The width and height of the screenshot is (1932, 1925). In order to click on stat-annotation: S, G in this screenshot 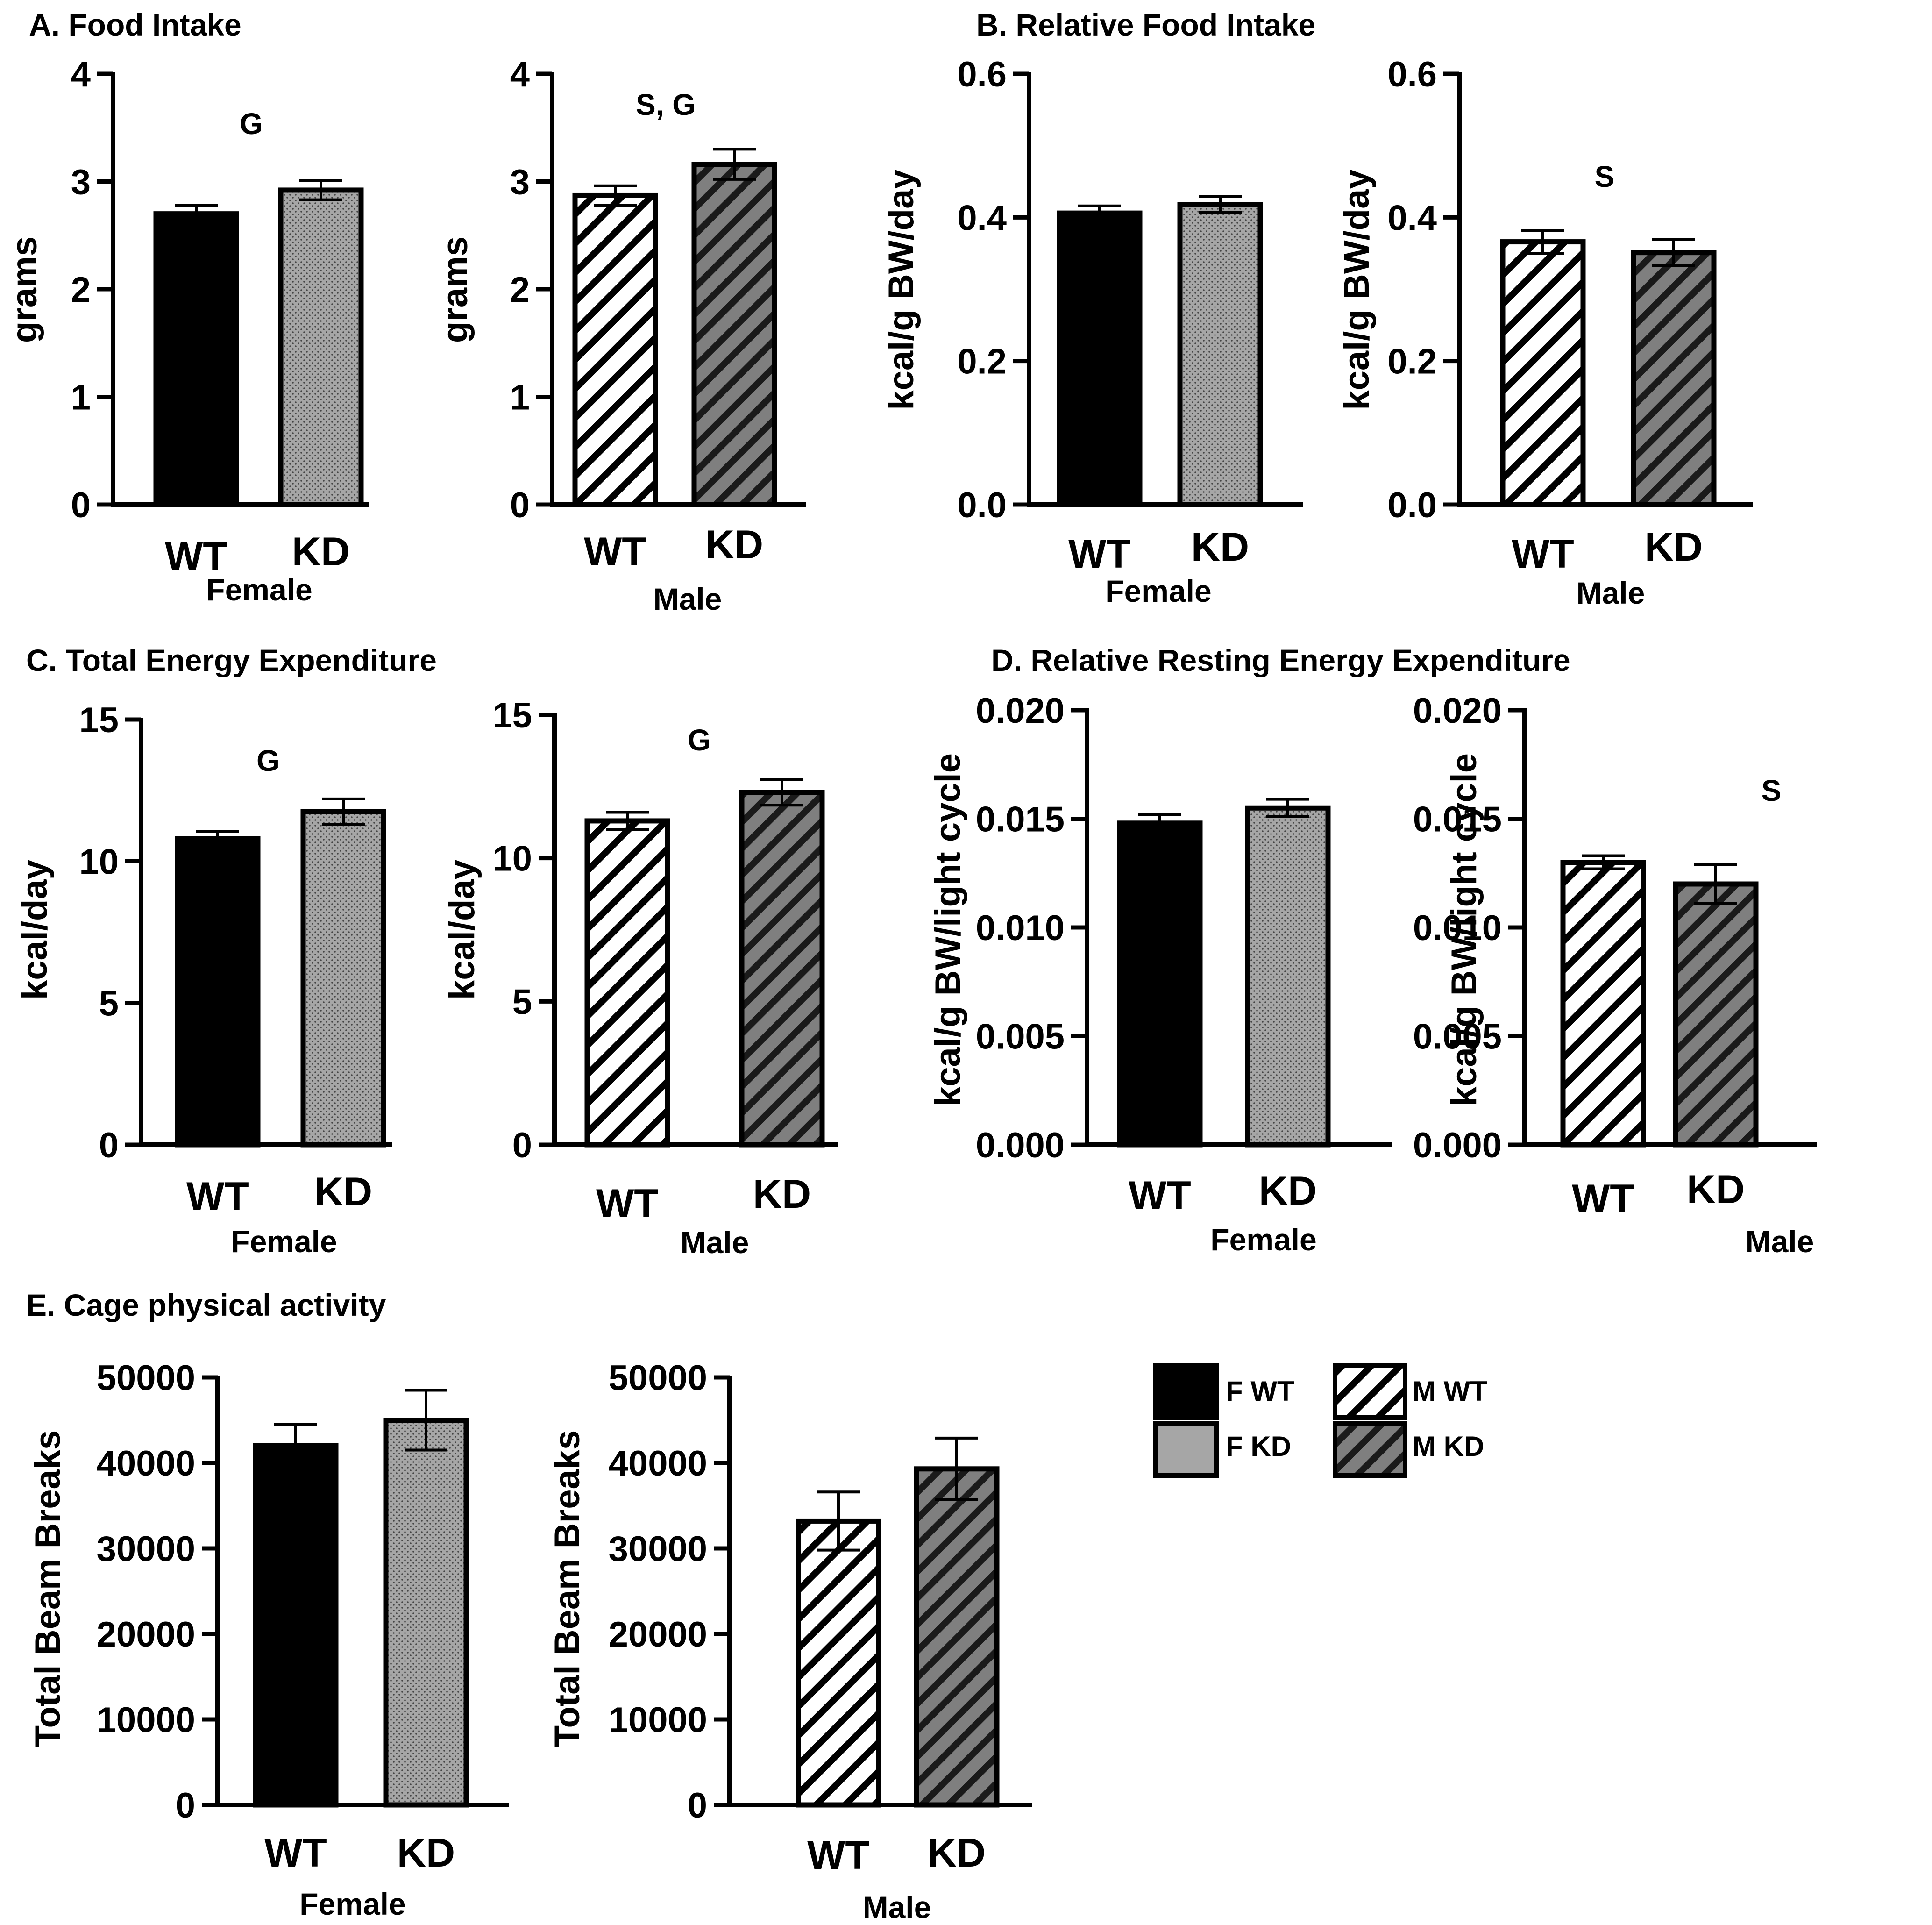, I will do `click(666, 104)`.